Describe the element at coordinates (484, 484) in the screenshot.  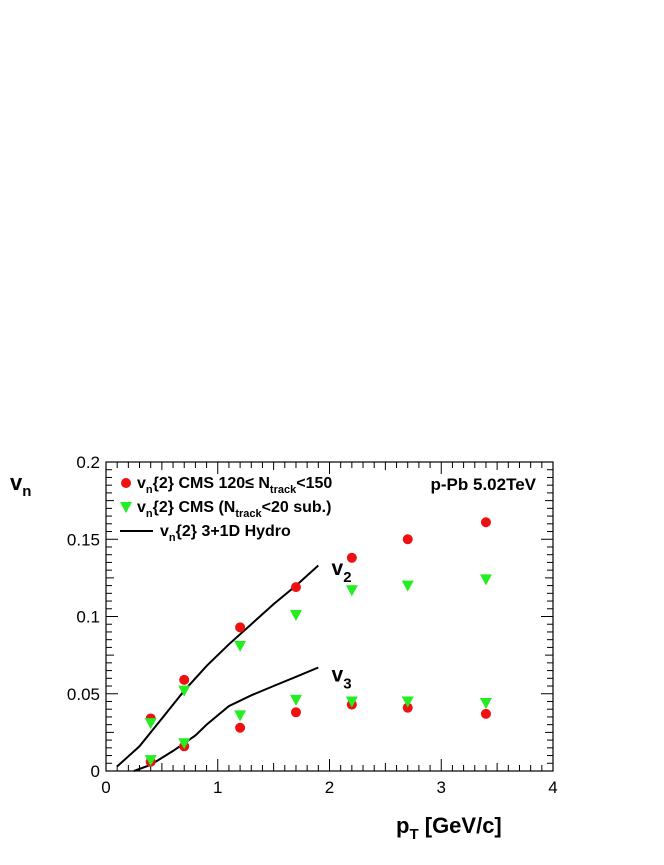
I see `collision-label: p-Pb 5.02TeV` at that location.